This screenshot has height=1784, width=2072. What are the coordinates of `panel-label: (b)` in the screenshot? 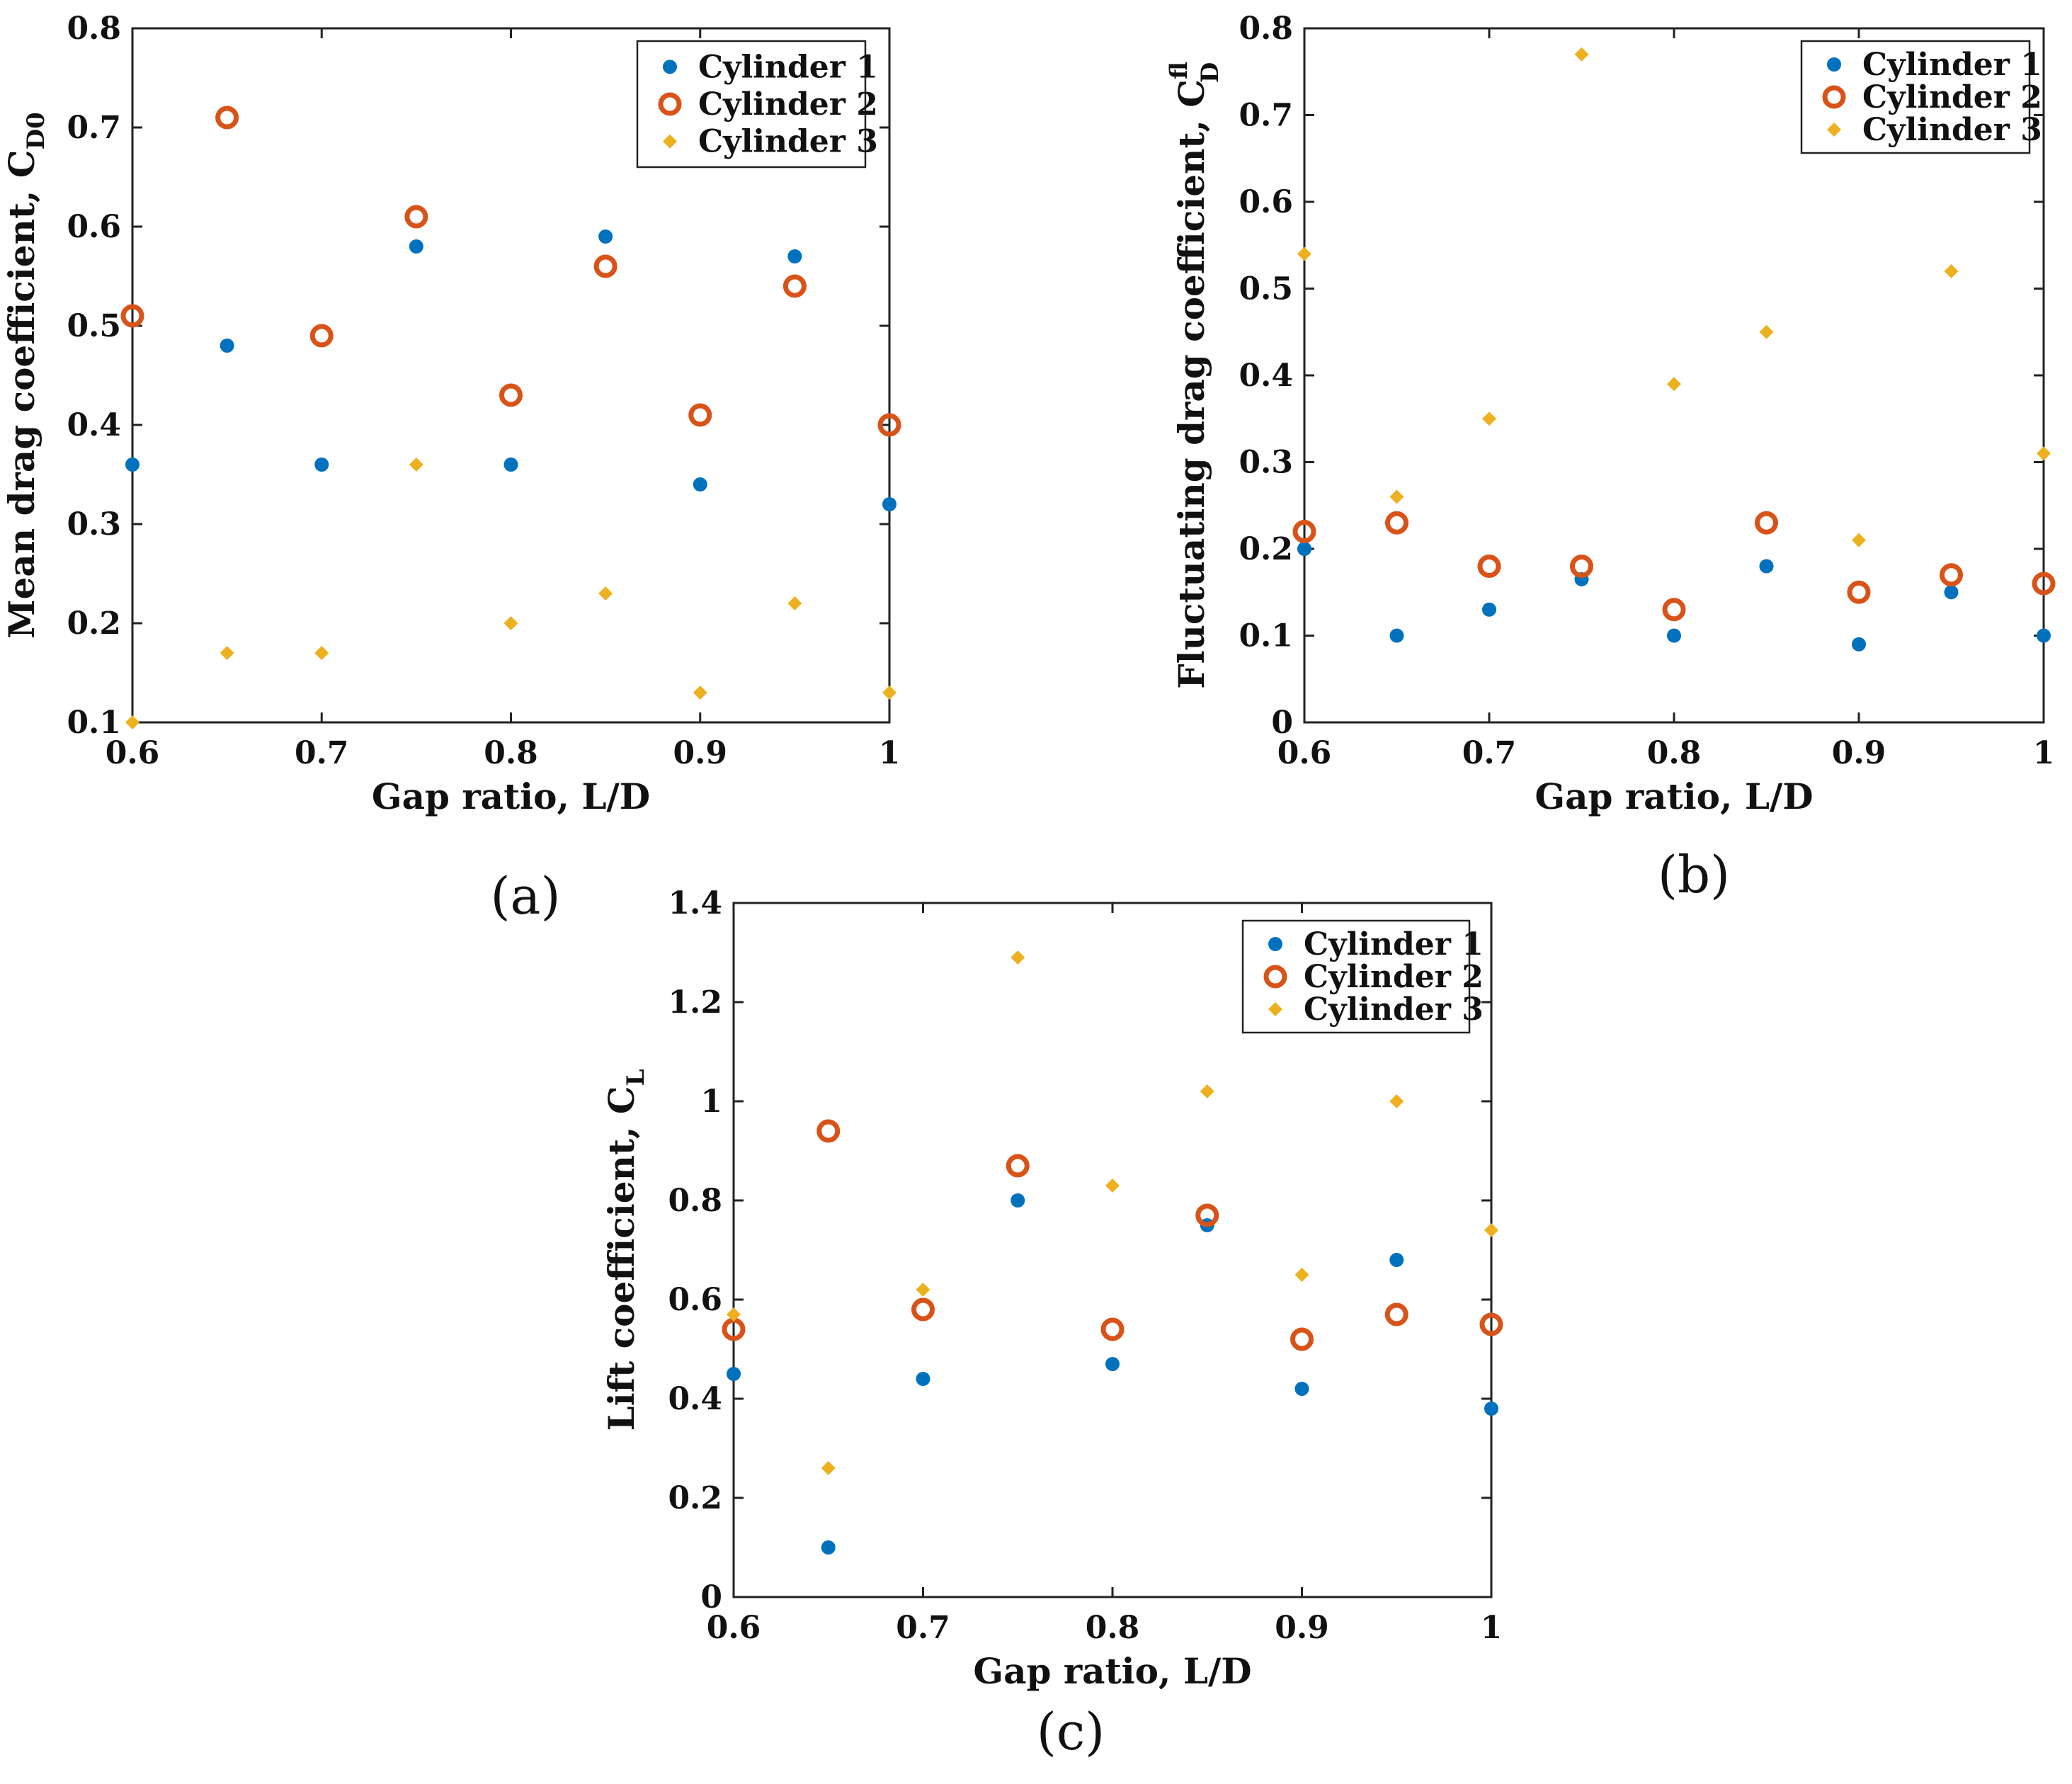 It's located at (1694, 874).